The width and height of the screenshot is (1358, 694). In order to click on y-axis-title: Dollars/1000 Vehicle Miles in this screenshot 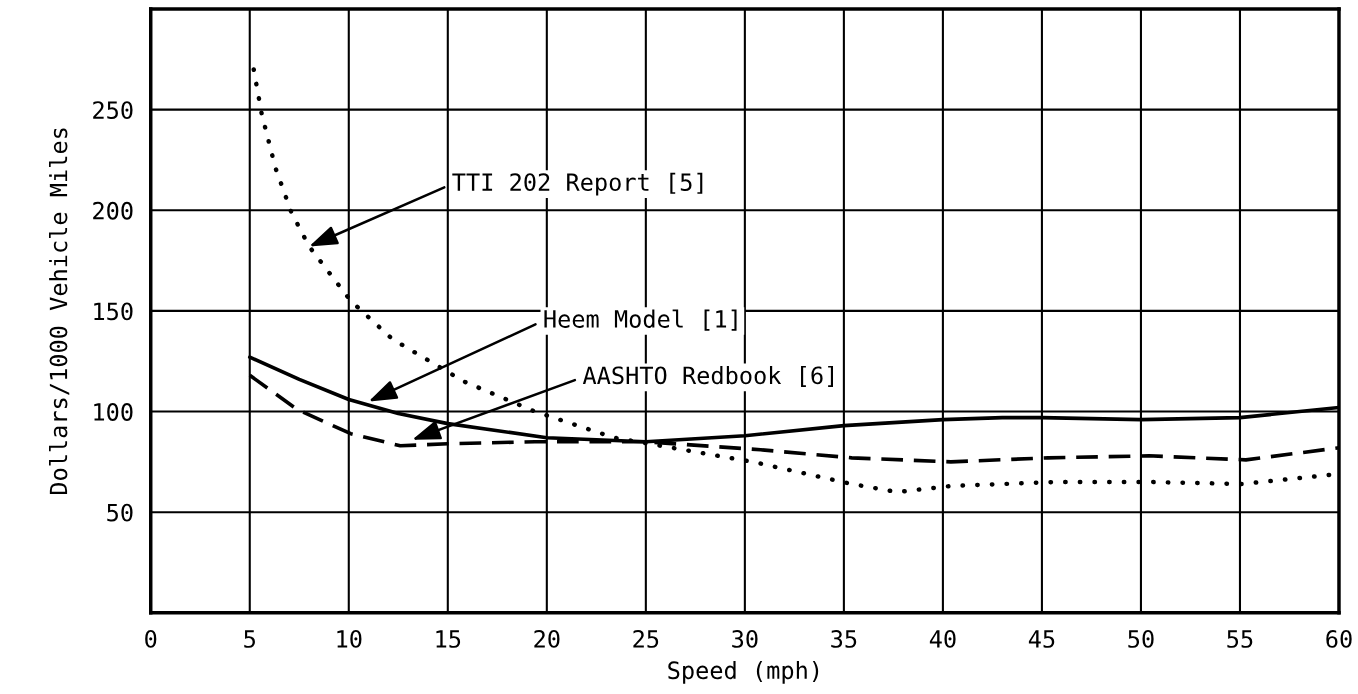, I will do `click(59, 311)`.